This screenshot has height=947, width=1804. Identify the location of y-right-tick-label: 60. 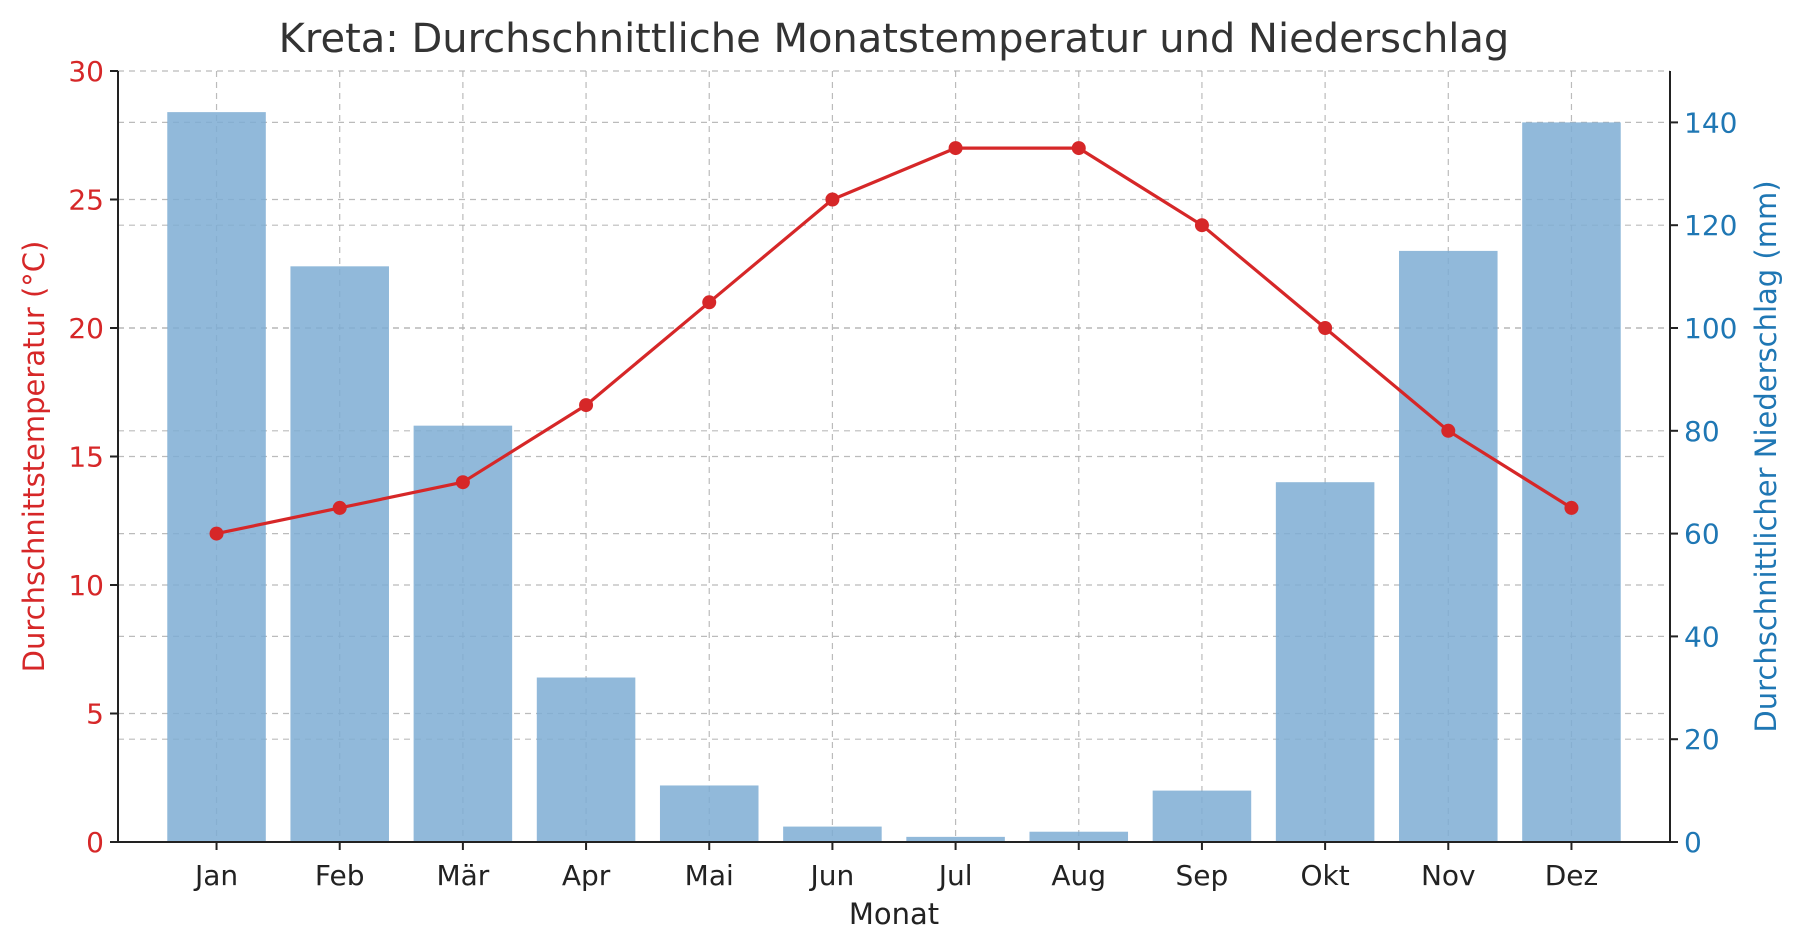
(1702, 534).